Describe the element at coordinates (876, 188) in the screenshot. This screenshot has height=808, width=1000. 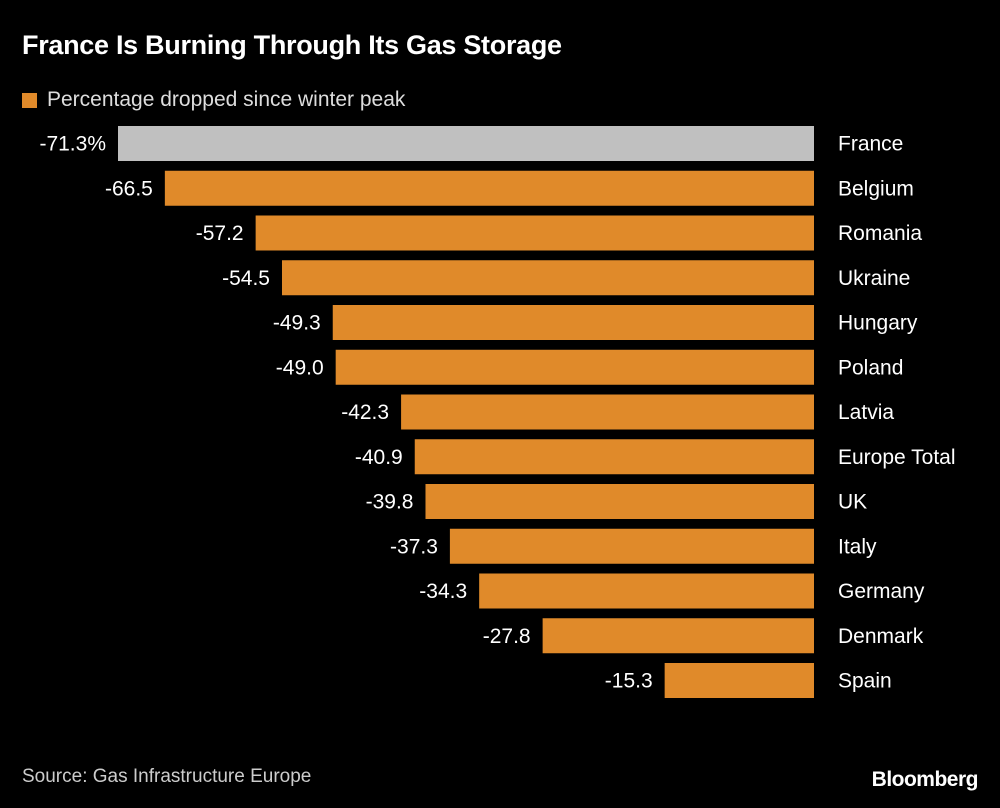
I see `category-label: Belgium` at that location.